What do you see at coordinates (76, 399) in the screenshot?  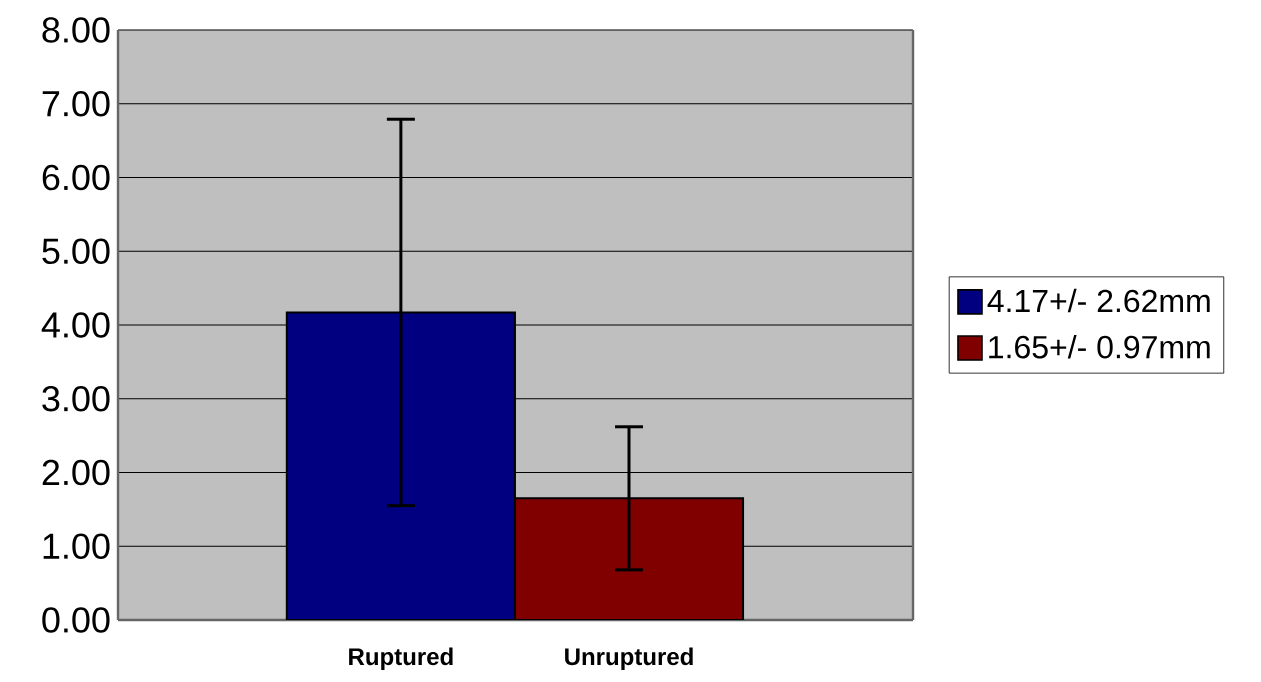 I see `y-tick-label: 3.00` at bounding box center [76, 399].